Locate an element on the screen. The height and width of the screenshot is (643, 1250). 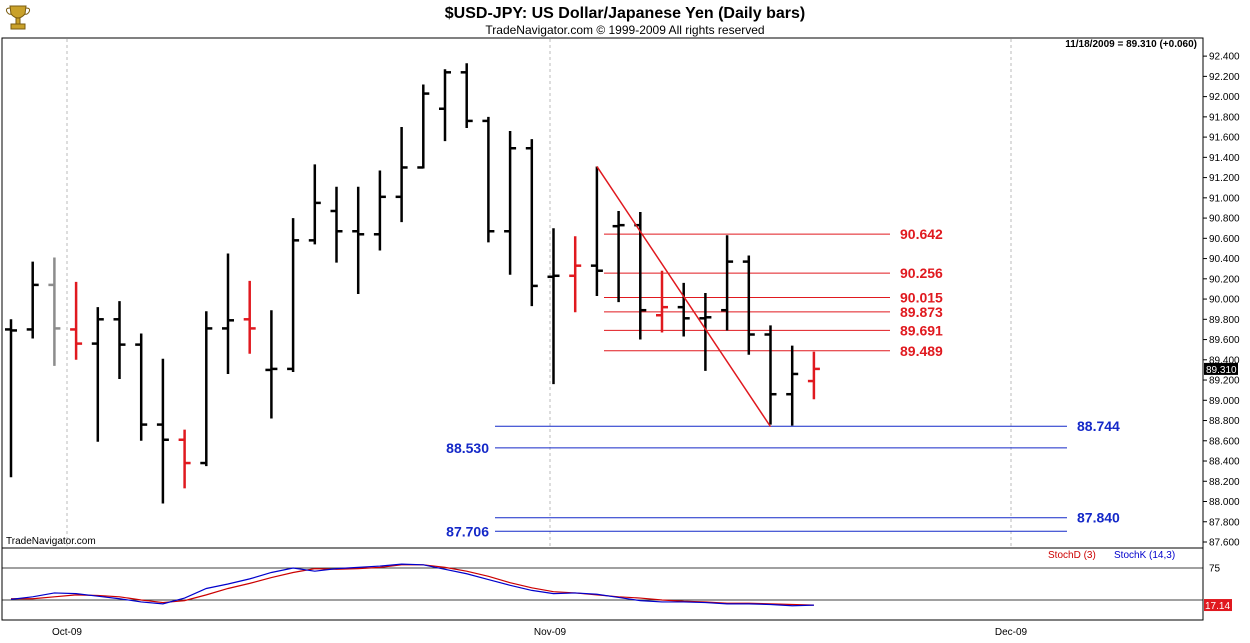
stoch-last-label: 17.14 is located at coordinates (1217, 606).